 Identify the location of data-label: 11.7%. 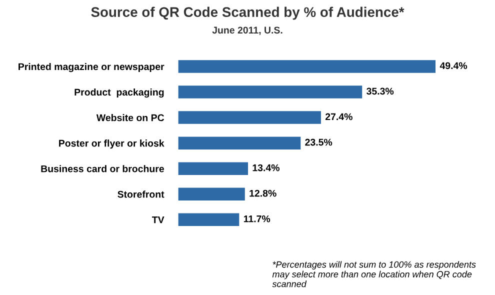
(257, 218).